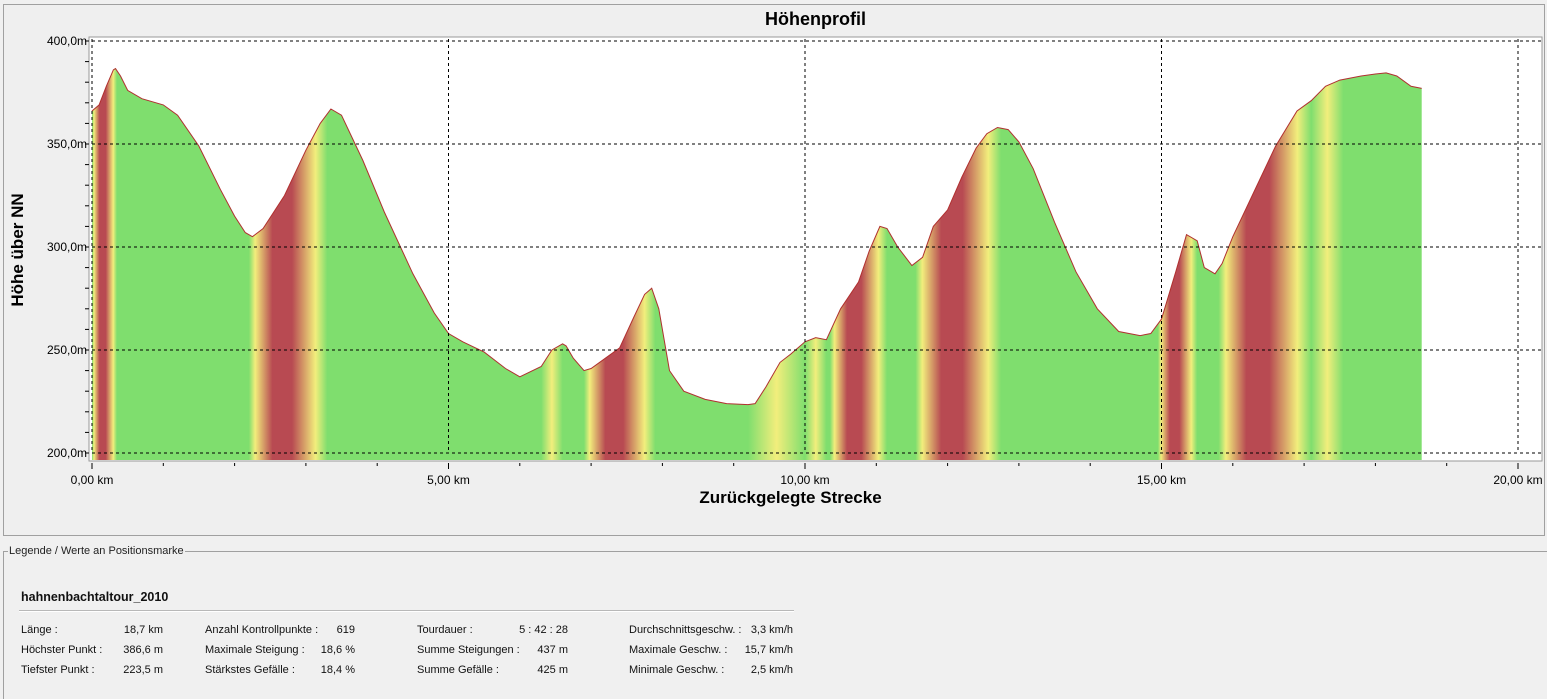  I want to click on stat-label: Summe Steigungen :, so click(468, 650).